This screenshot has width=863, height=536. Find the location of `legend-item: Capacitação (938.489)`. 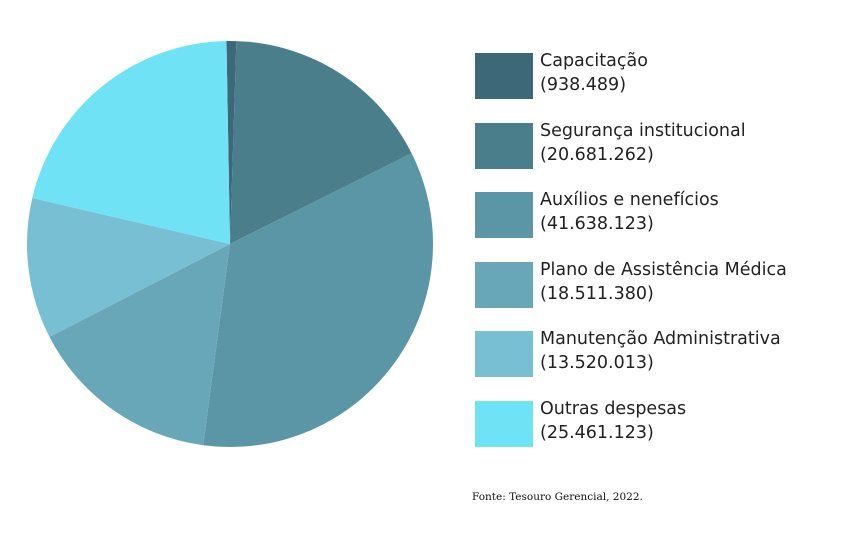

legend-item: Capacitação (938.489) is located at coordinates (561, 75).